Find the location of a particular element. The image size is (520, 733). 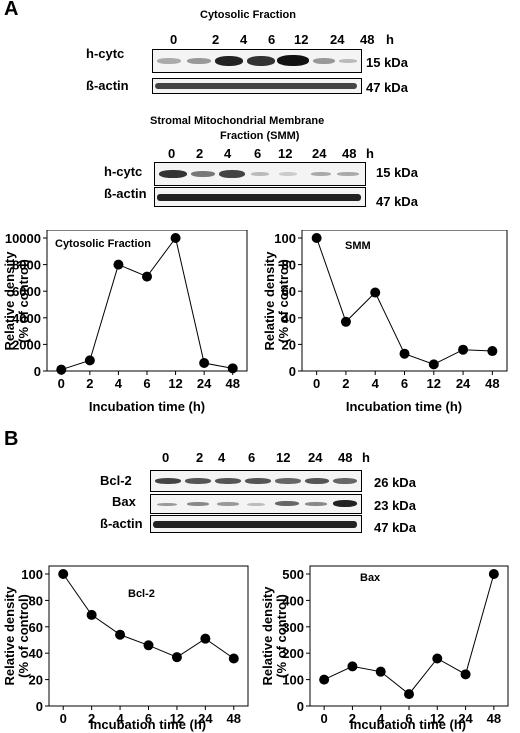

b-actin-blot is located at coordinates (256, 524).